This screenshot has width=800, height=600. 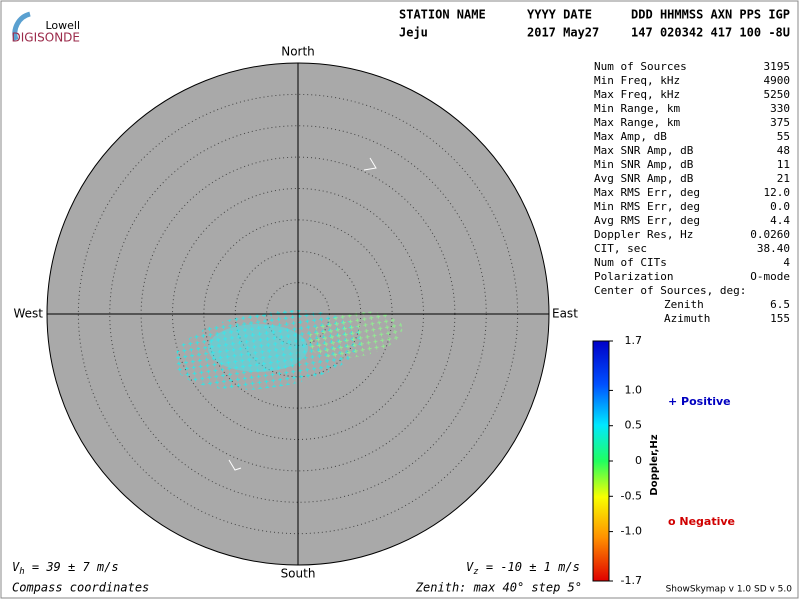 I want to click on stat-label: Max Range, km, so click(x=637, y=122).